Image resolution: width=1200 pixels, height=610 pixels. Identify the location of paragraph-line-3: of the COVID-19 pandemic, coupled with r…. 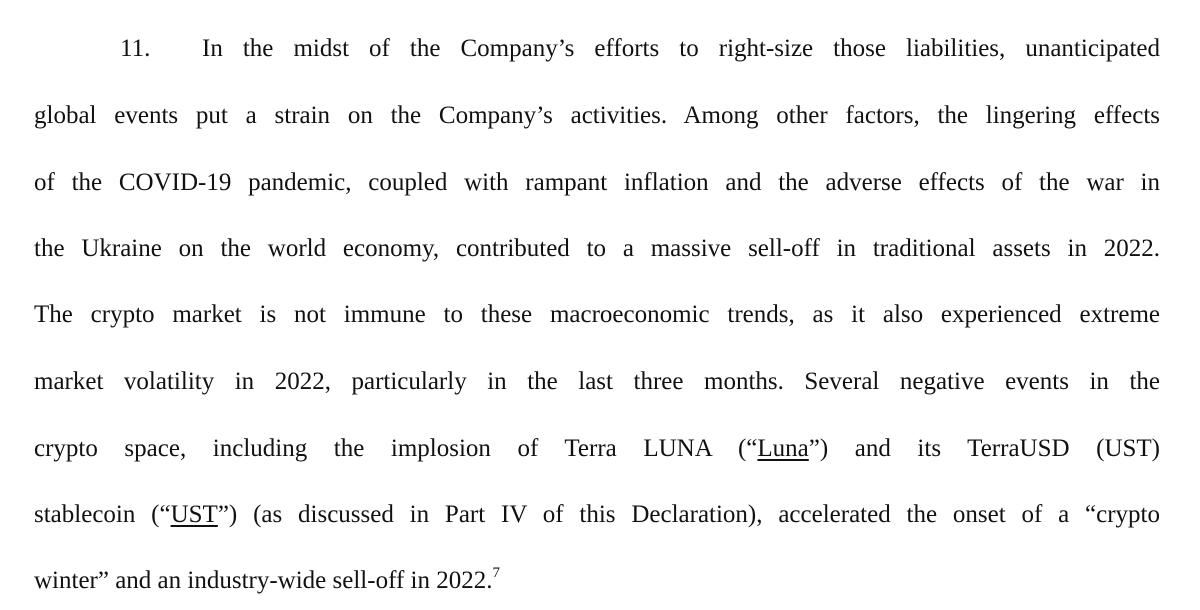
(597, 182).